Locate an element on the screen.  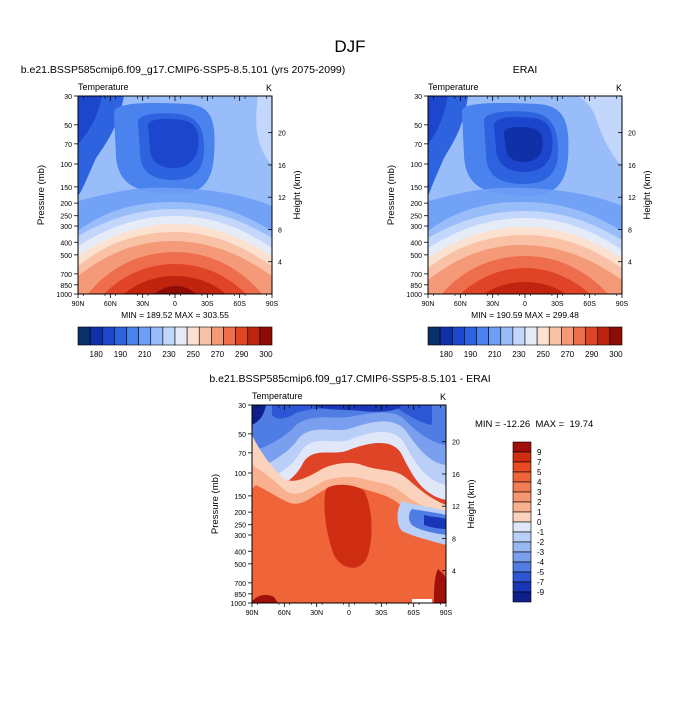
panel-obs-field is located at coordinates (525, 195).